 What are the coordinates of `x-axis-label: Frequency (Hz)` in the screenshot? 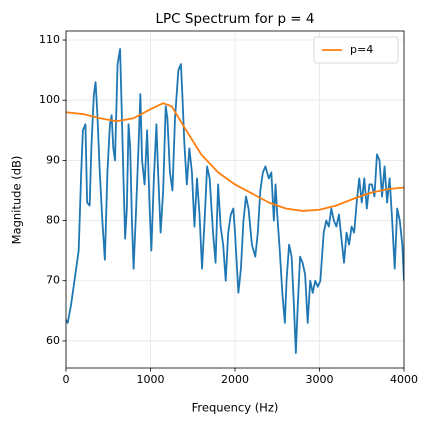 It's located at (235, 408).